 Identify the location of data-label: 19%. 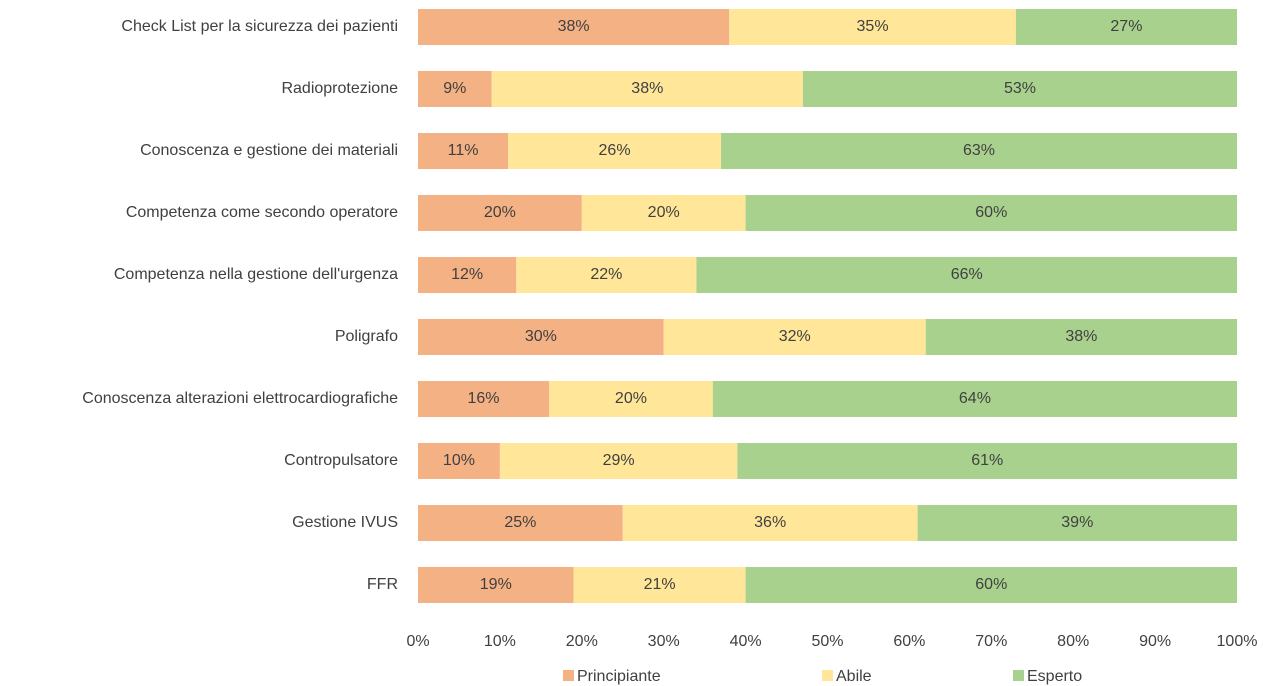
(496, 584).